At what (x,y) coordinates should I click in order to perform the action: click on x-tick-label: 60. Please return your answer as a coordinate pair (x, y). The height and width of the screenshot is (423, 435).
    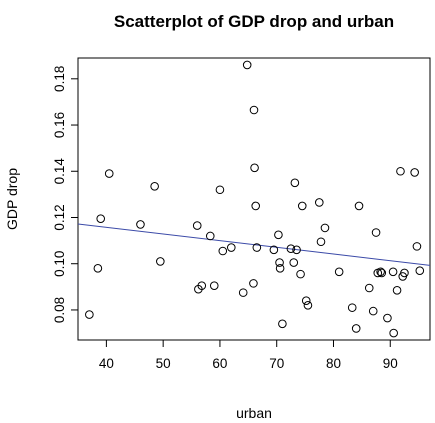
    Looking at the image, I should click on (219, 363).